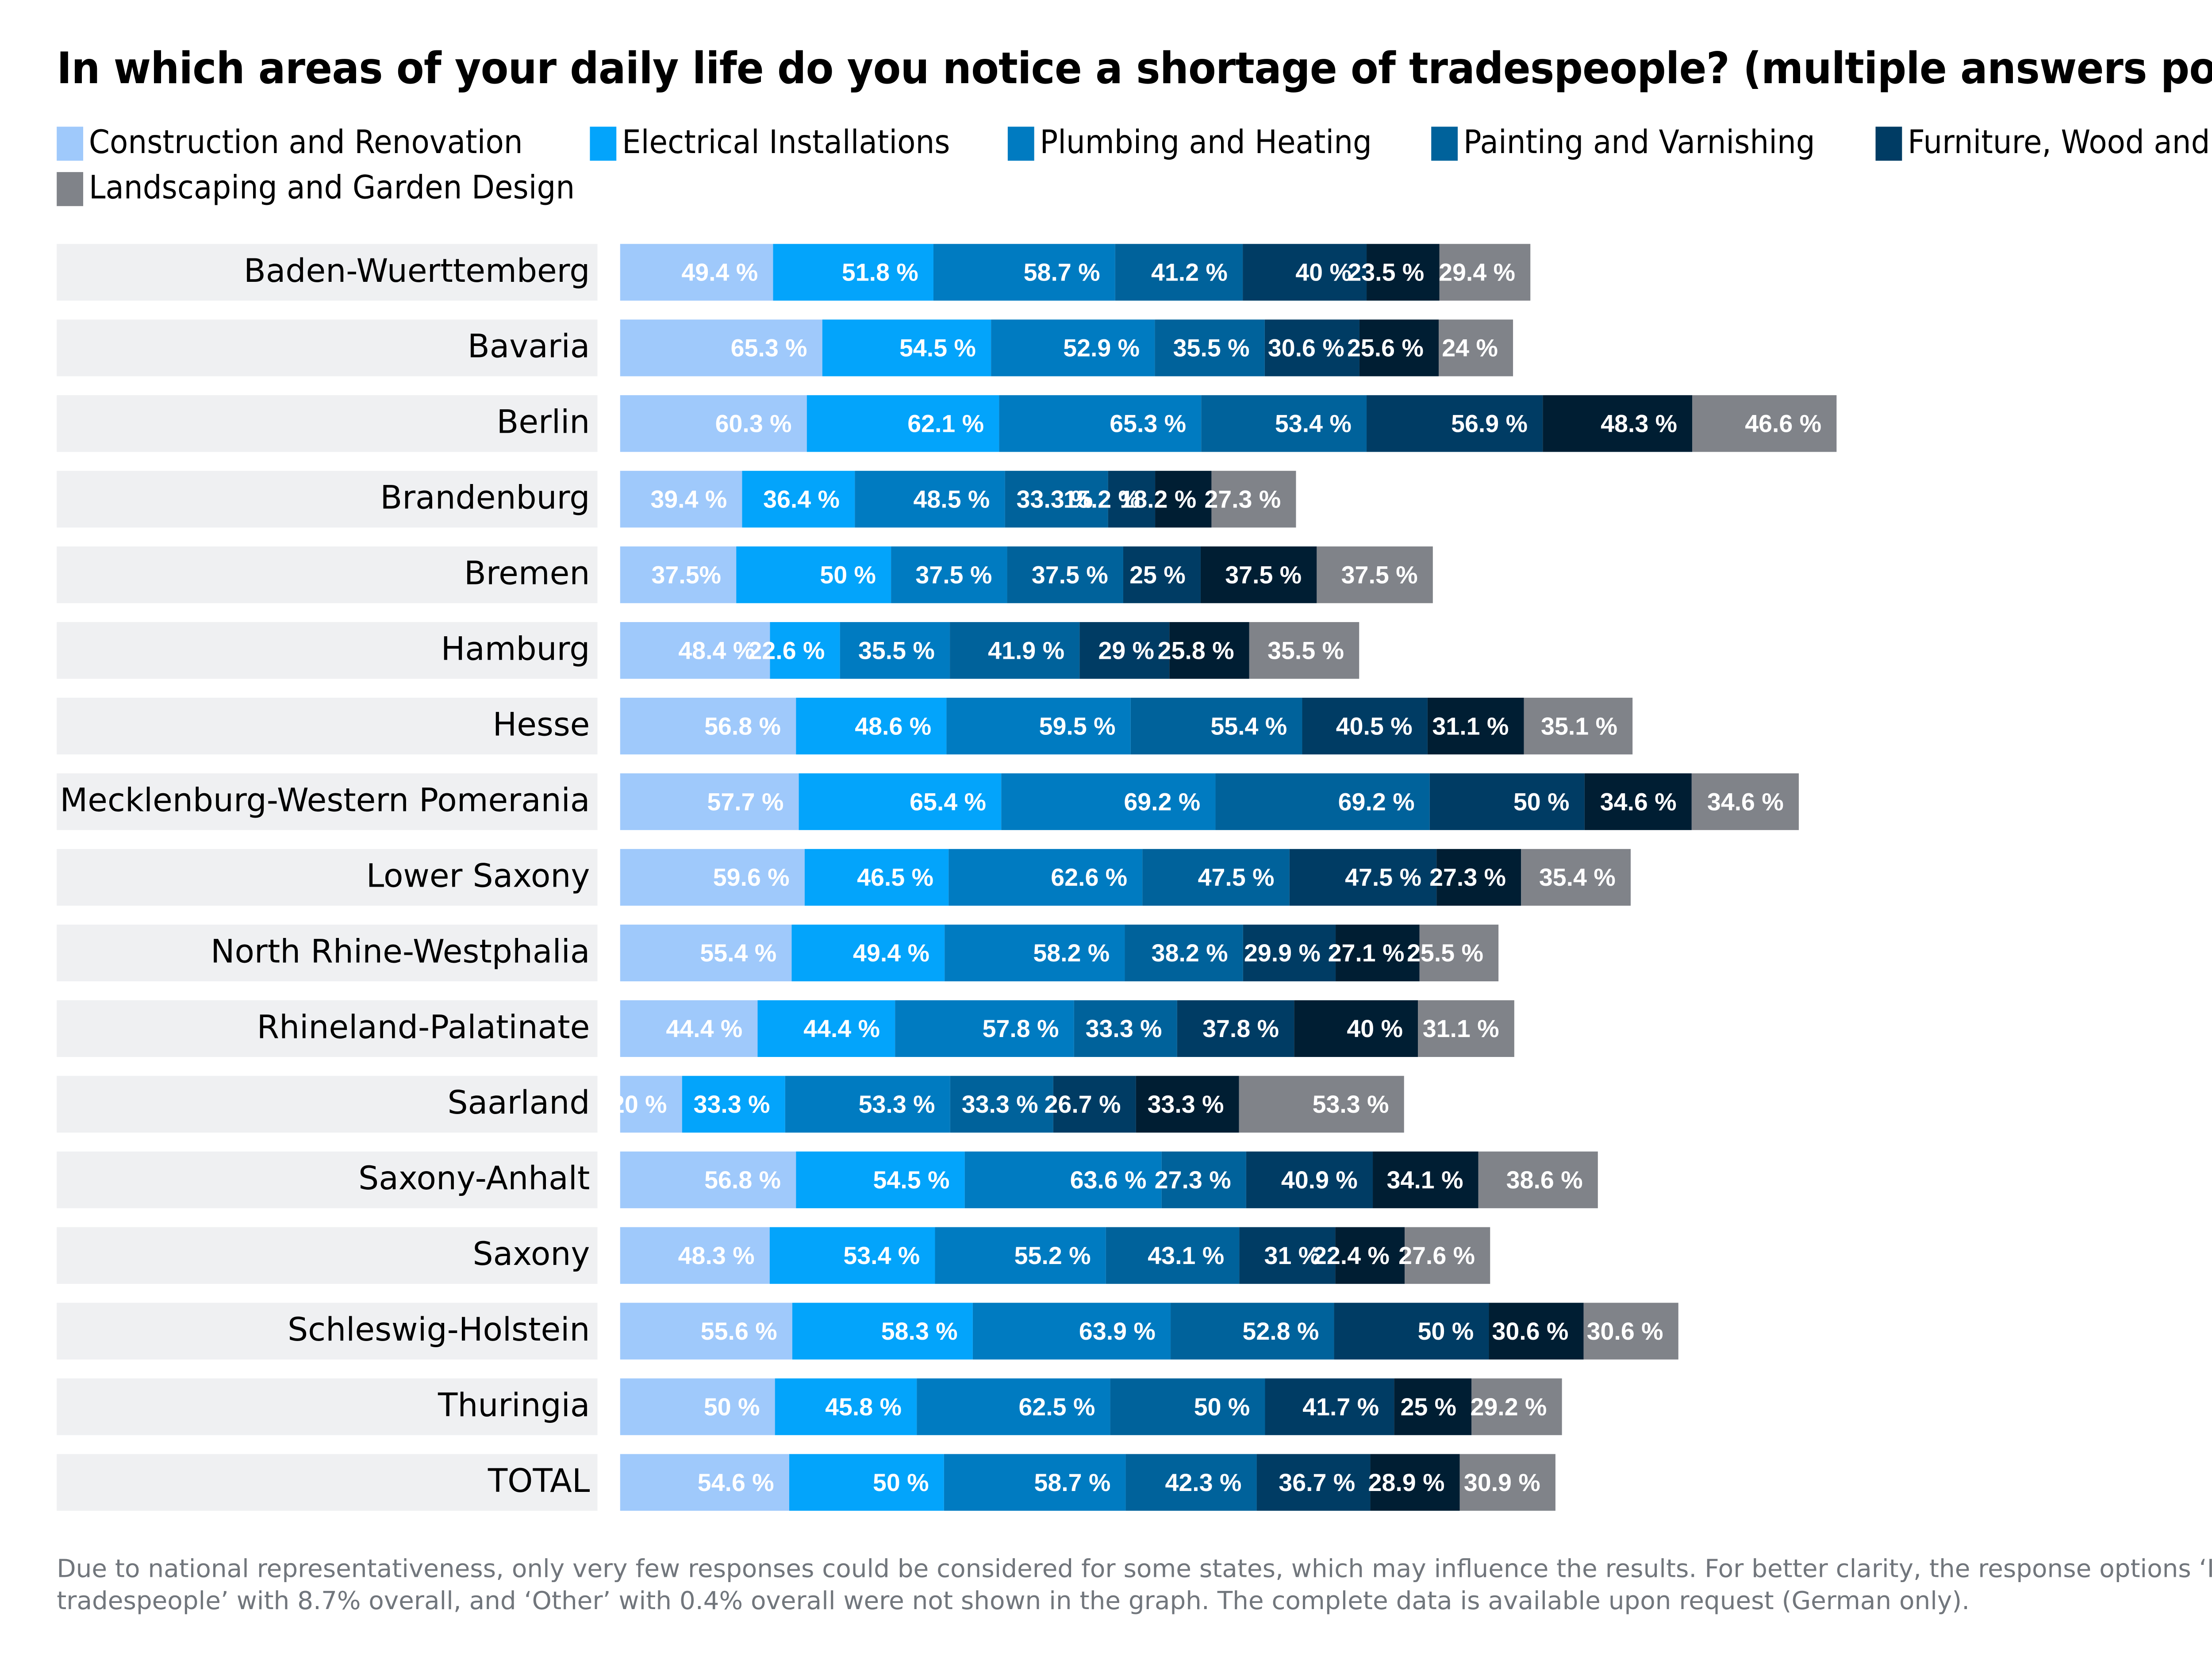 This screenshot has width=2212, height=1660. Describe the element at coordinates (1102, 499) in the screenshot. I see `data-label: 15.2 %` at that location.